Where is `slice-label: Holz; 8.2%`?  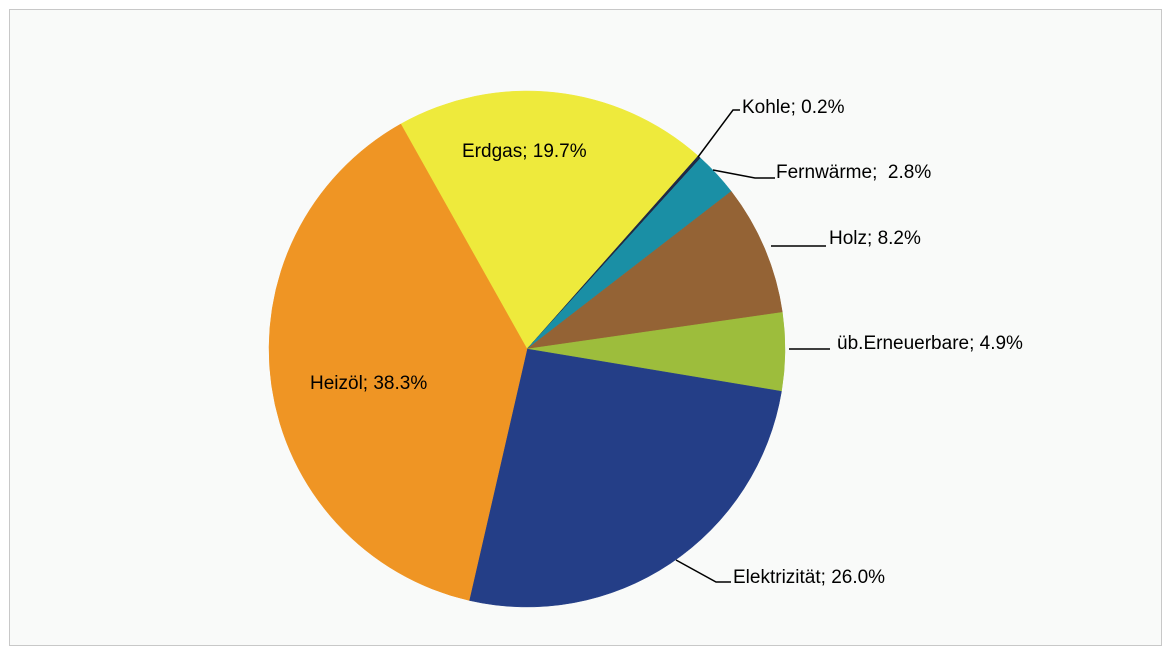 slice-label: Holz; 8.2% is located at coordinates (875, 238).